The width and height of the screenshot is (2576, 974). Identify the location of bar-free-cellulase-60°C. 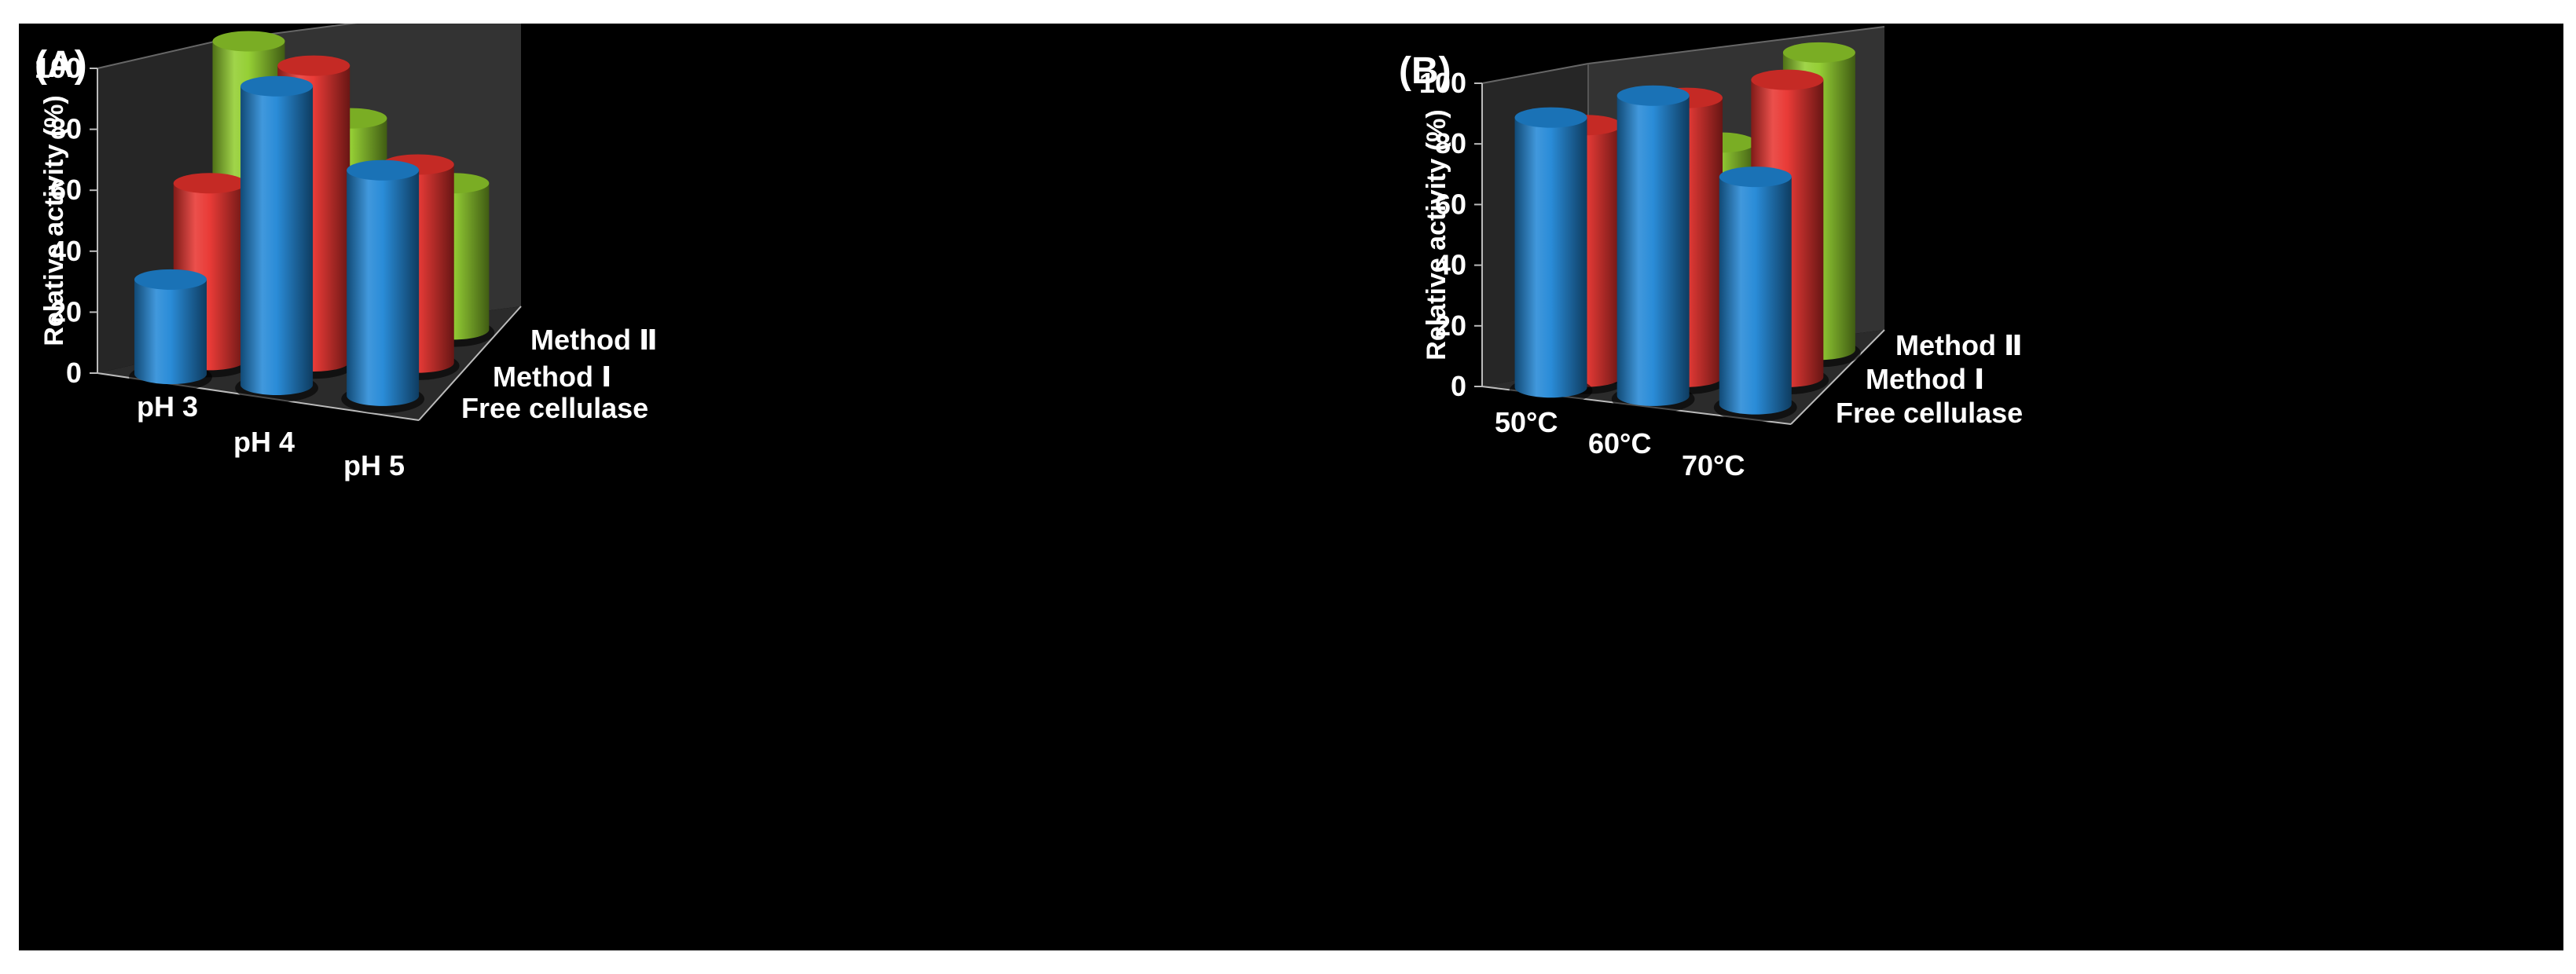
(1653, 250).